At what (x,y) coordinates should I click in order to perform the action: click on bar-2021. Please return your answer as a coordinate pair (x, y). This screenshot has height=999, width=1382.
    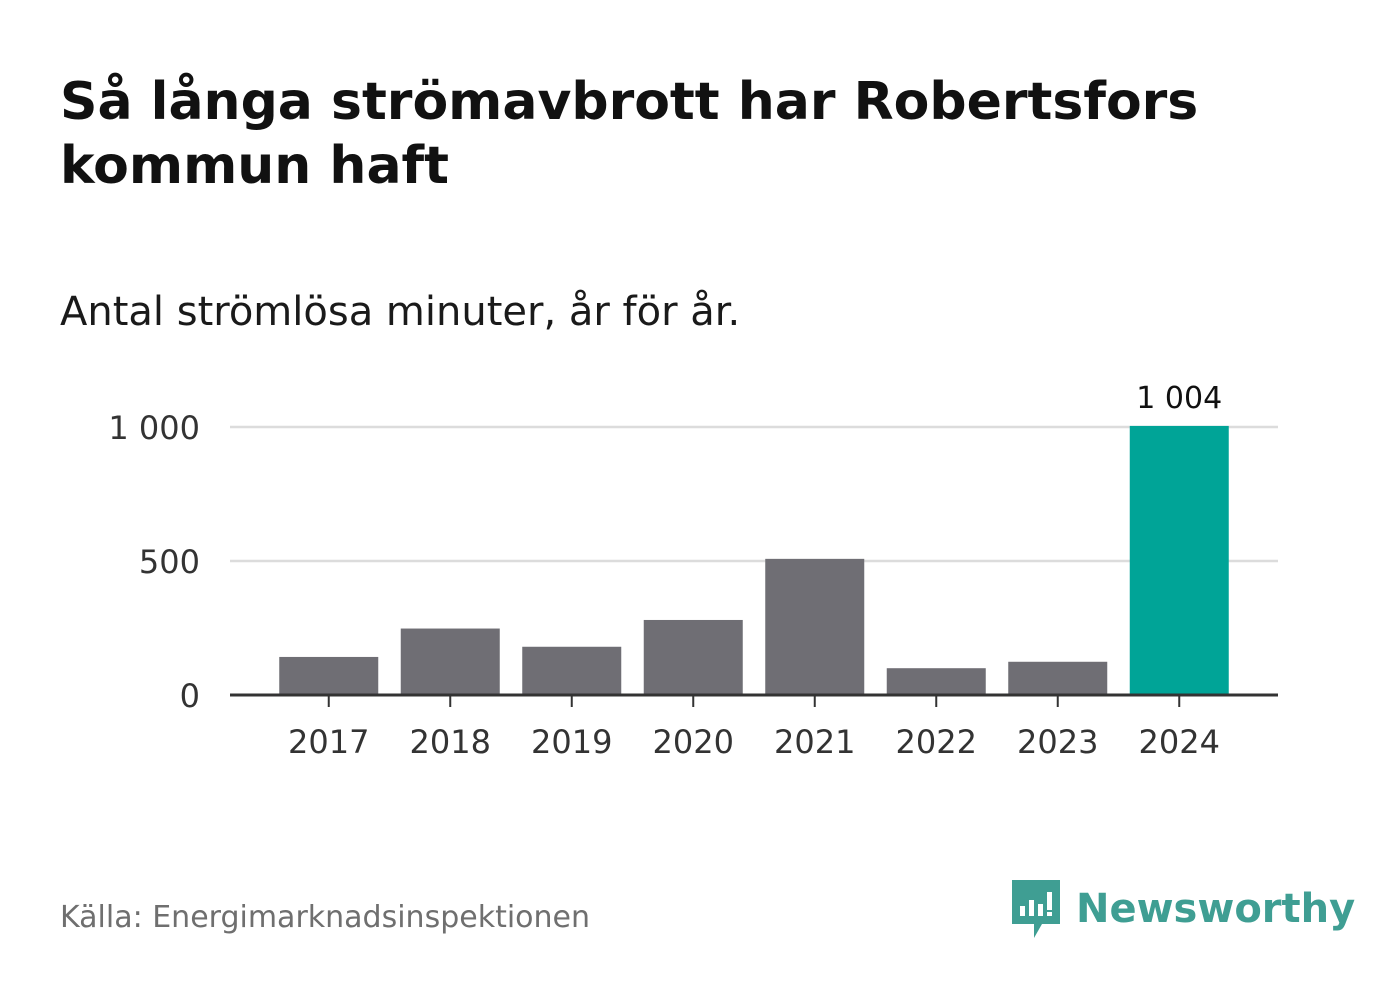
    Looking at the image, I should click on (815, 626).